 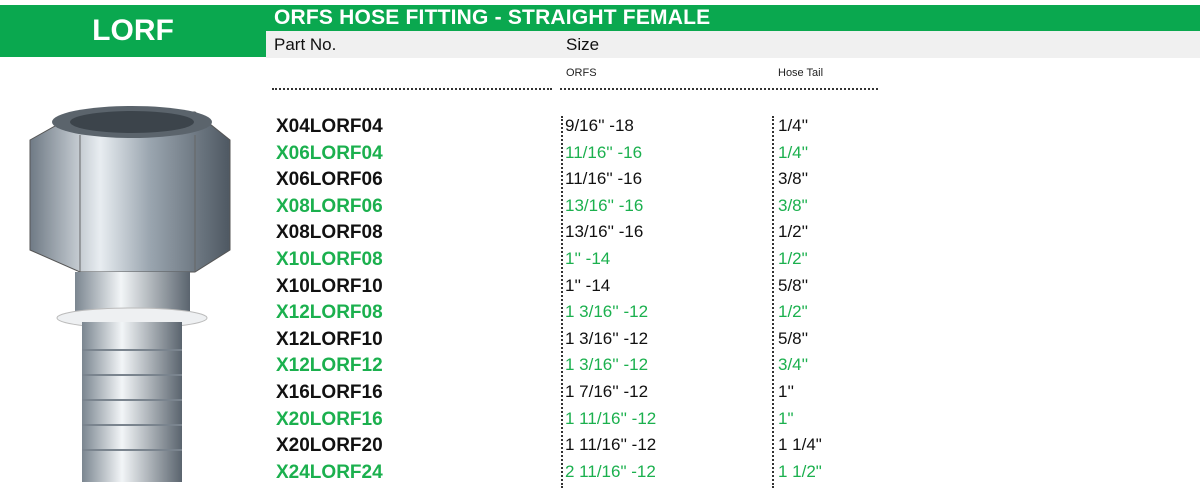 What do you see at coordinates (793, 365) in the screenshot?
I see `hose-tail-size: 3/4''` at bounding box center [793, 365].